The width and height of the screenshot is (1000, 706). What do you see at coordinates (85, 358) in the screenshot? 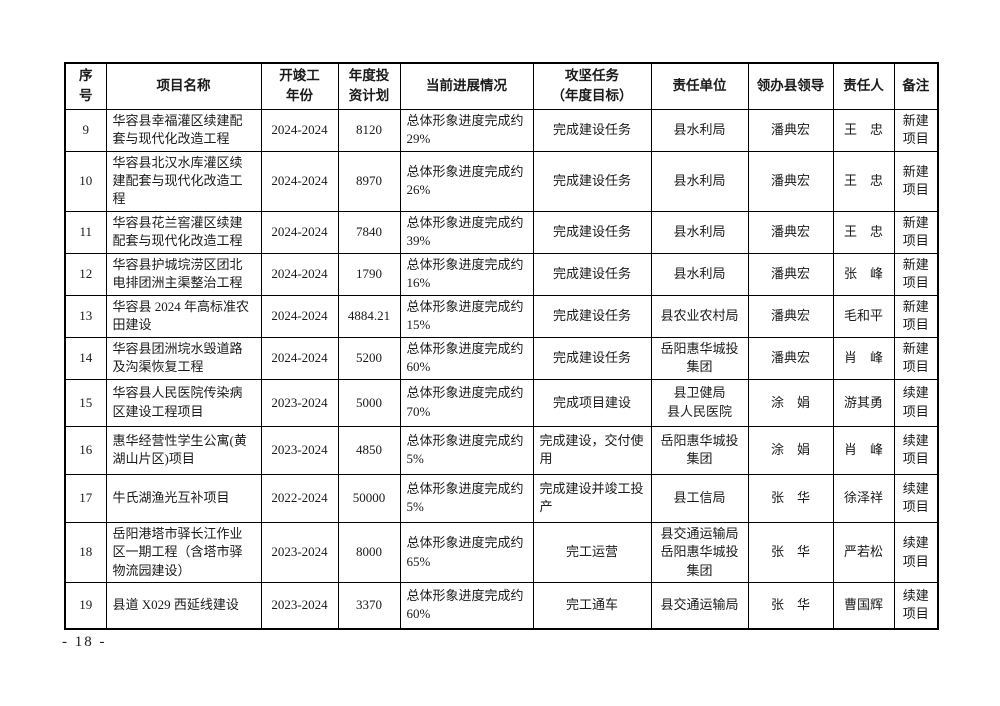
I see `cell-no: 14` at bounding box center [85, 358].